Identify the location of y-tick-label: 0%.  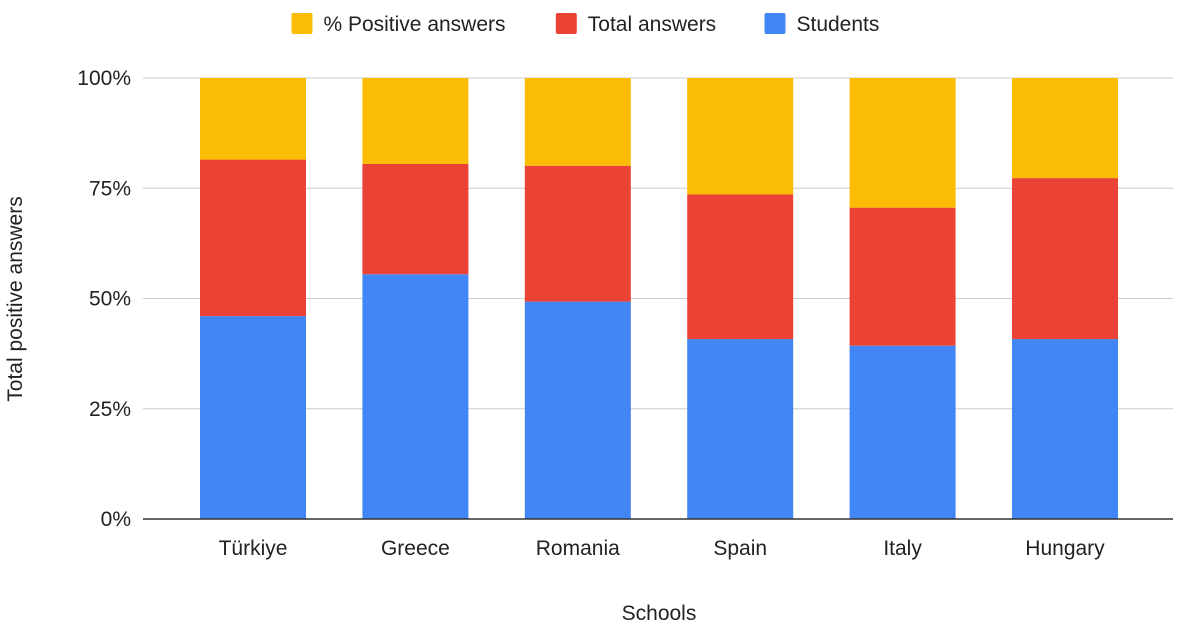
(116, 519).